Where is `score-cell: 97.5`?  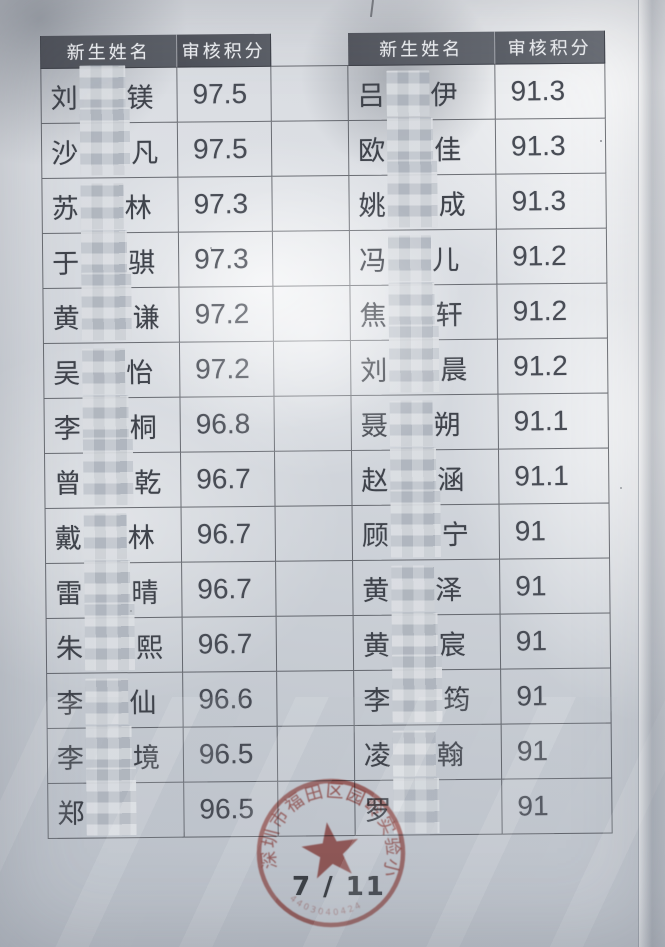 score-cell: 97.5 is located at coordinates (224, 94).